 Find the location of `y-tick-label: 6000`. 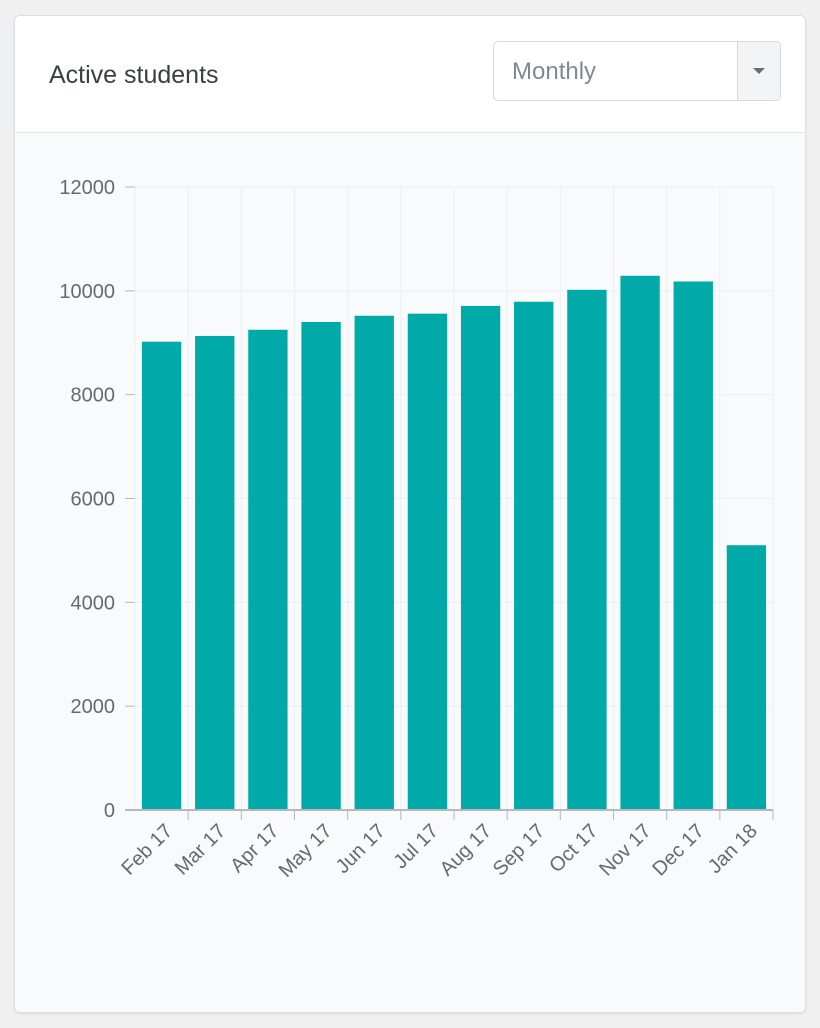

y-tick-label: 6000 is located at coordinates (93, 500).